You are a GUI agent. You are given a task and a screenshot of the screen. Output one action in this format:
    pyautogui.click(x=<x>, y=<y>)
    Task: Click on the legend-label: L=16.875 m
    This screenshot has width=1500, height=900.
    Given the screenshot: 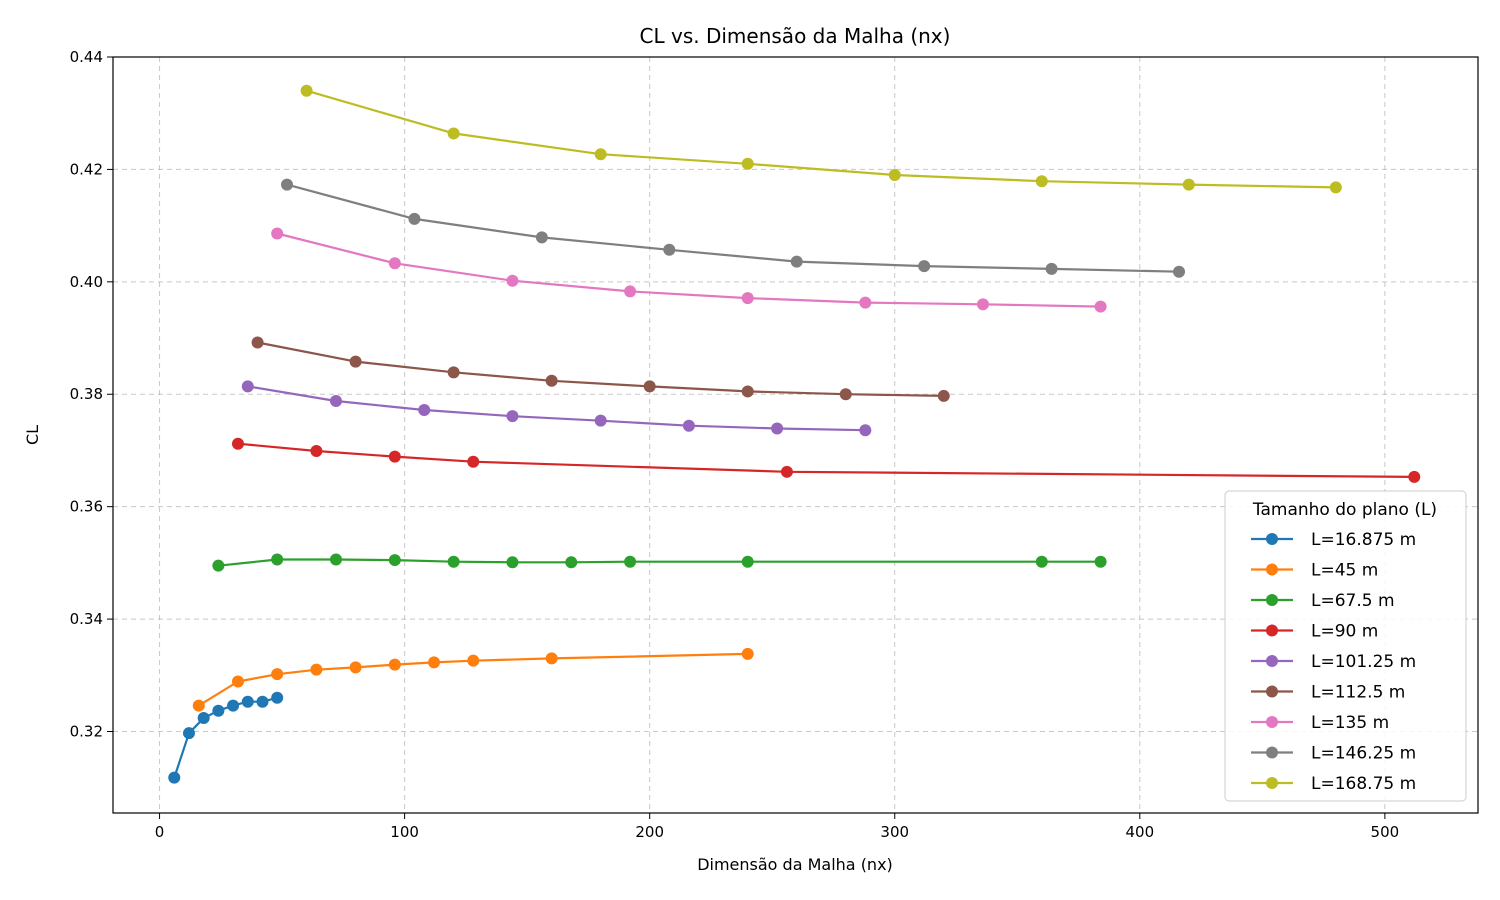 What is the action you would take?
    pyautogui.click(x=1363, y=540)
    